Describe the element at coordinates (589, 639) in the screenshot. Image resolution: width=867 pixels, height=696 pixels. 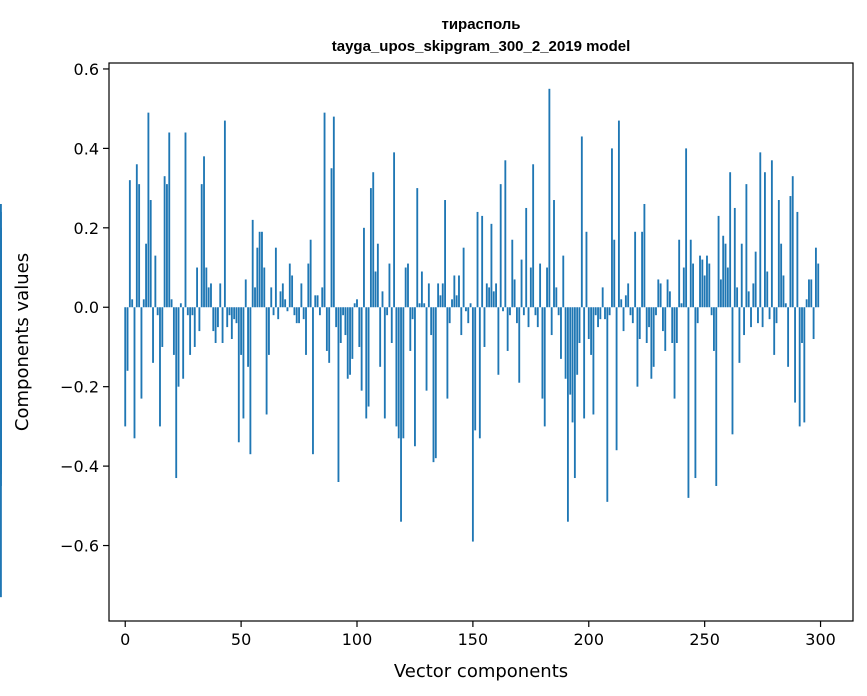
I see `x-tick-label: 200` at that location.